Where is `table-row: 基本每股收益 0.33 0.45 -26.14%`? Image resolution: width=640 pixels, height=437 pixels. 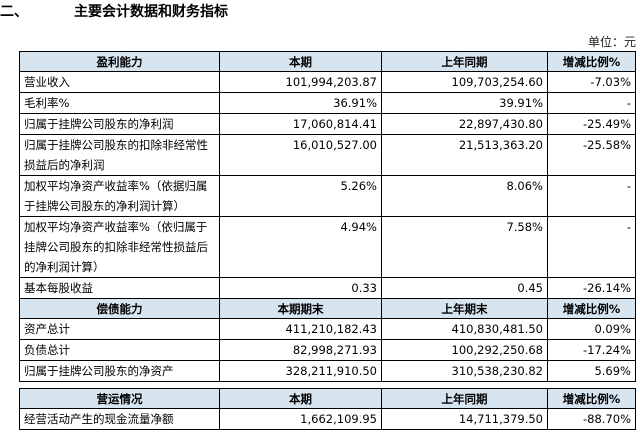
table-row: 基本每股收益 0.33 0.45 -26.14% is located at coordinates (327, 288).